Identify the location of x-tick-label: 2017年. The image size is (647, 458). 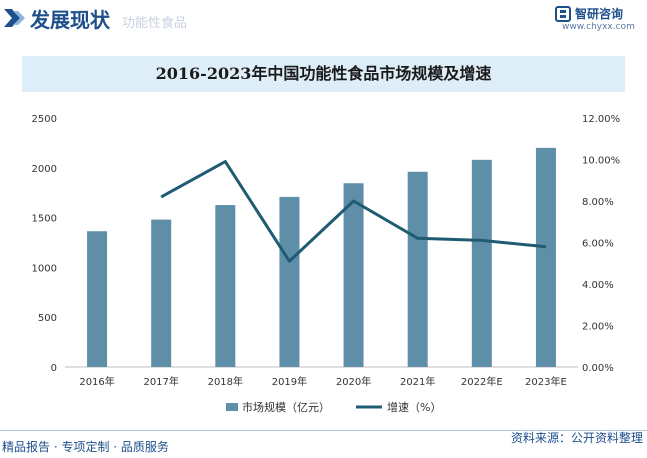
(160, 381).